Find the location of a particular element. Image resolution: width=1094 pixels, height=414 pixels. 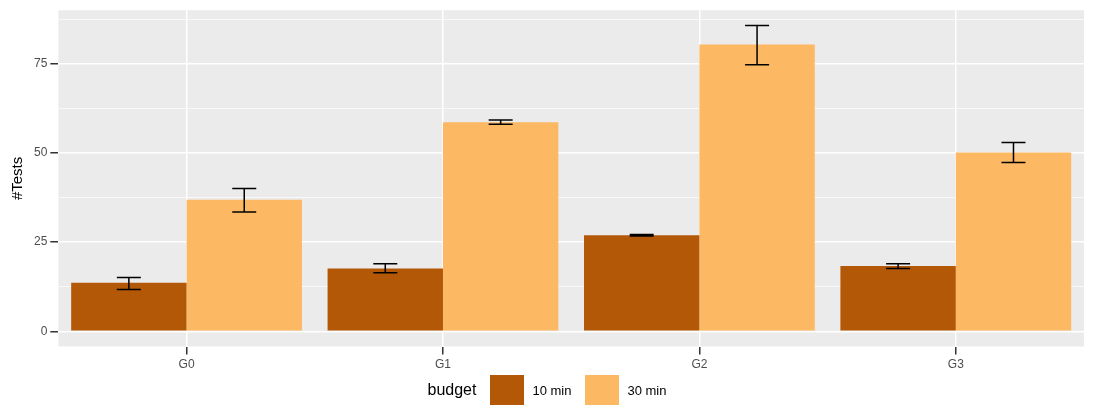

y-tick-label: 25 is located at coordinates (40, 241).